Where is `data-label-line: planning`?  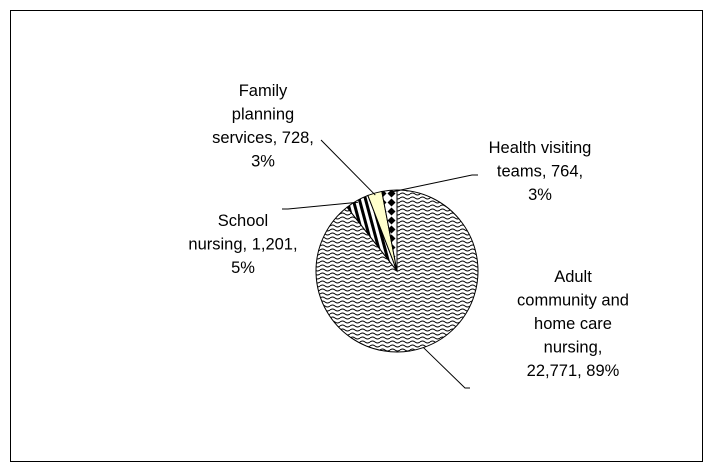 data-label-line: planning is located at coordinates (263, 115).